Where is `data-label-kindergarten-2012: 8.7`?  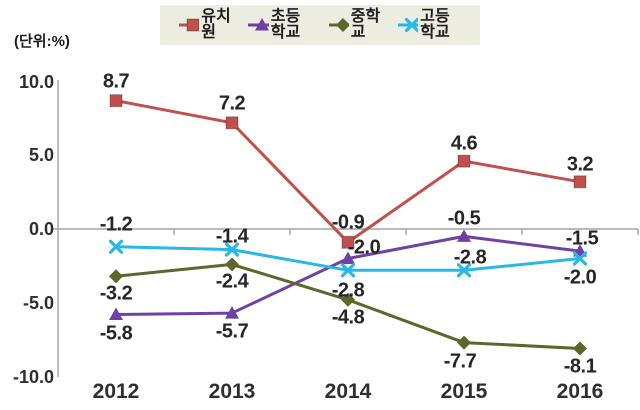 data-label-kindergarten-2012: 8.7 is located at coordinates (116, 81).